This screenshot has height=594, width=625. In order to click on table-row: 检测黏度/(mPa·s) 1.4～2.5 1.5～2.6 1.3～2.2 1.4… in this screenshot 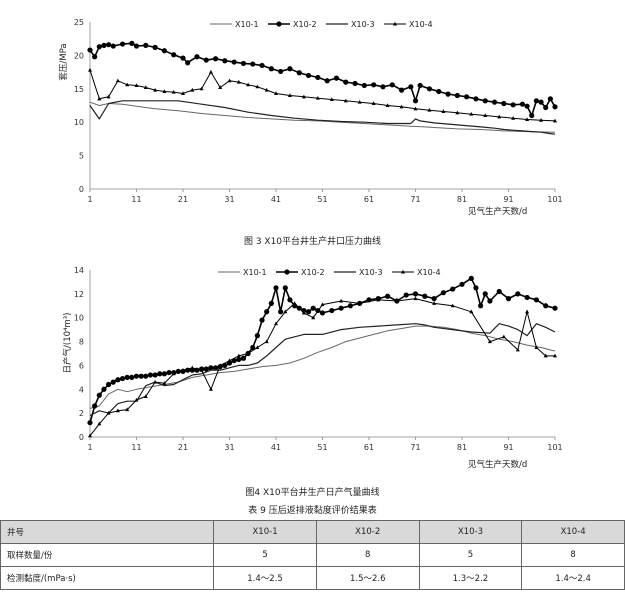, I will do `click(312, 578)`.